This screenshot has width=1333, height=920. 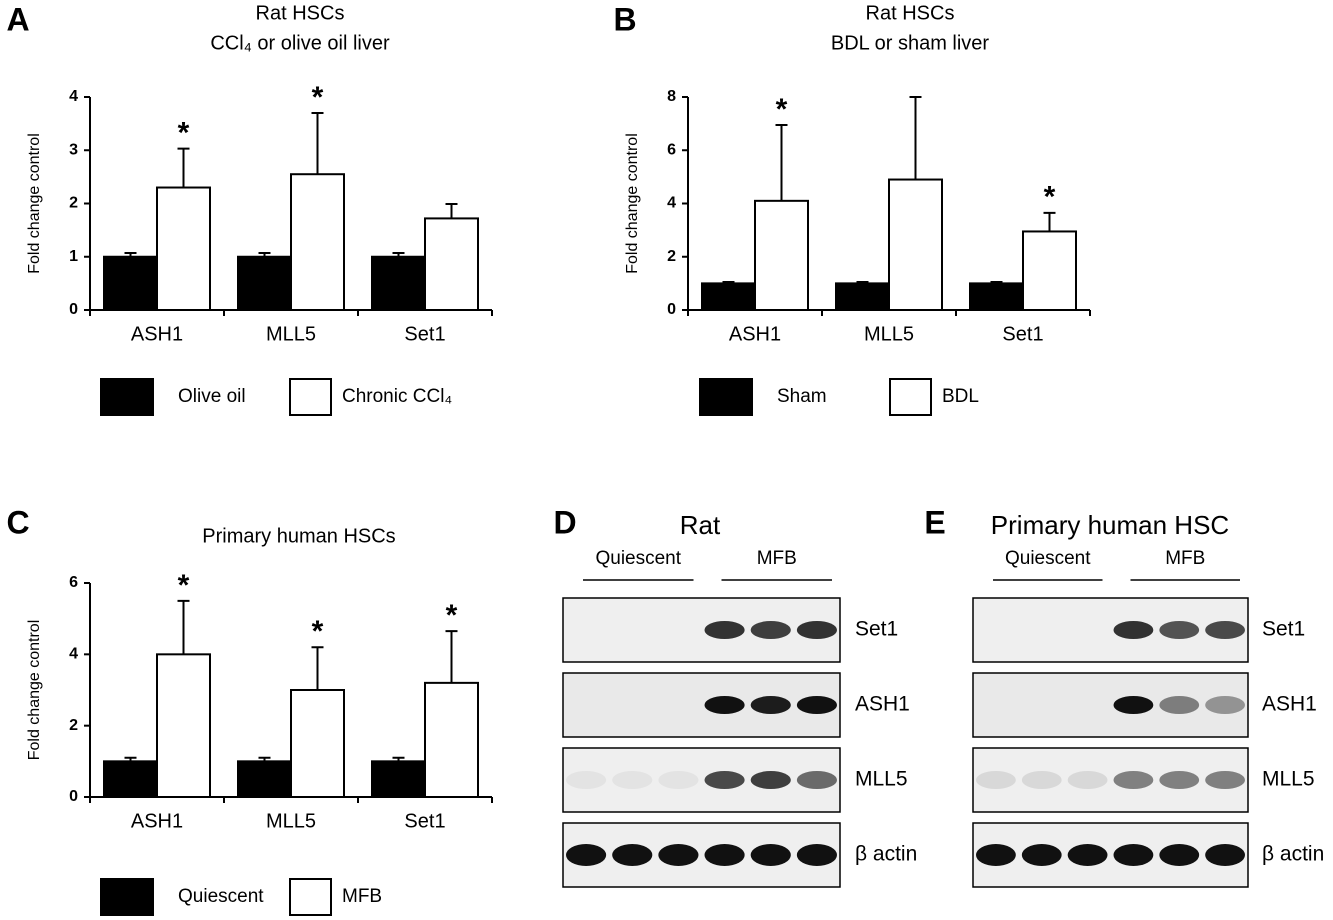 What do you see at coordinates (934, 522) in the screenshot?
I see `panel-letter: E` at bounding box center [934, 522].